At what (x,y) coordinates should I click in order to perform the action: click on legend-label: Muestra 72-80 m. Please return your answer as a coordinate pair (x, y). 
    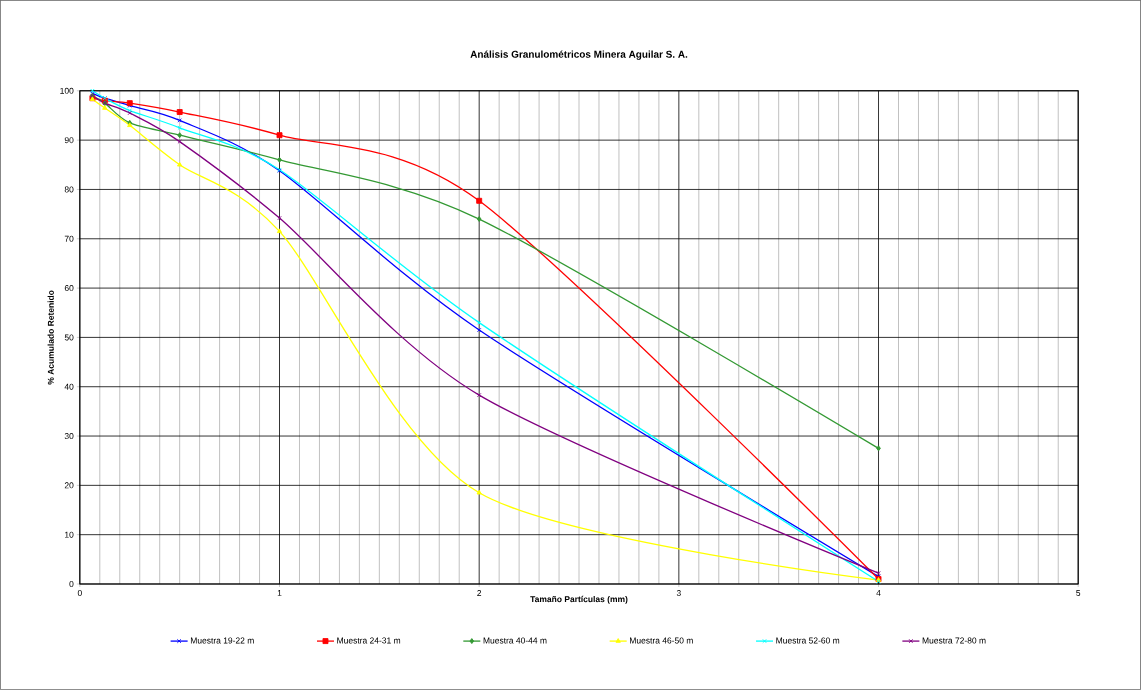
    Looking at the image, I should click on (954, 640).